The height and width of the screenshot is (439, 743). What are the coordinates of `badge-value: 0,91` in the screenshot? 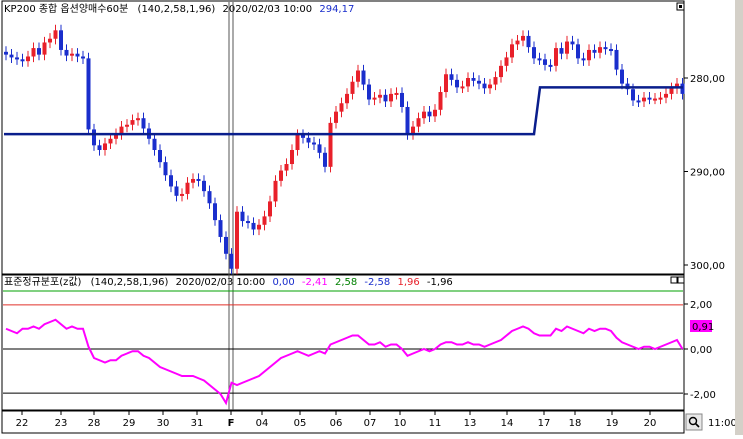 It's located at (703, 327).